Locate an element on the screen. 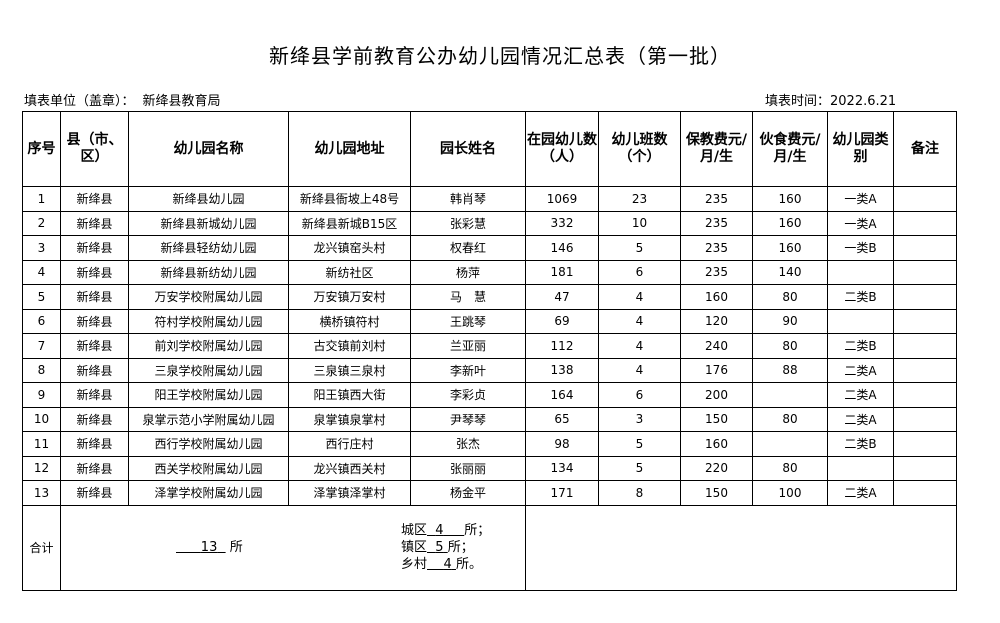  kindergarten-name-cell: 符村学校附属幼儿园 is located at coordinates (208, 321).